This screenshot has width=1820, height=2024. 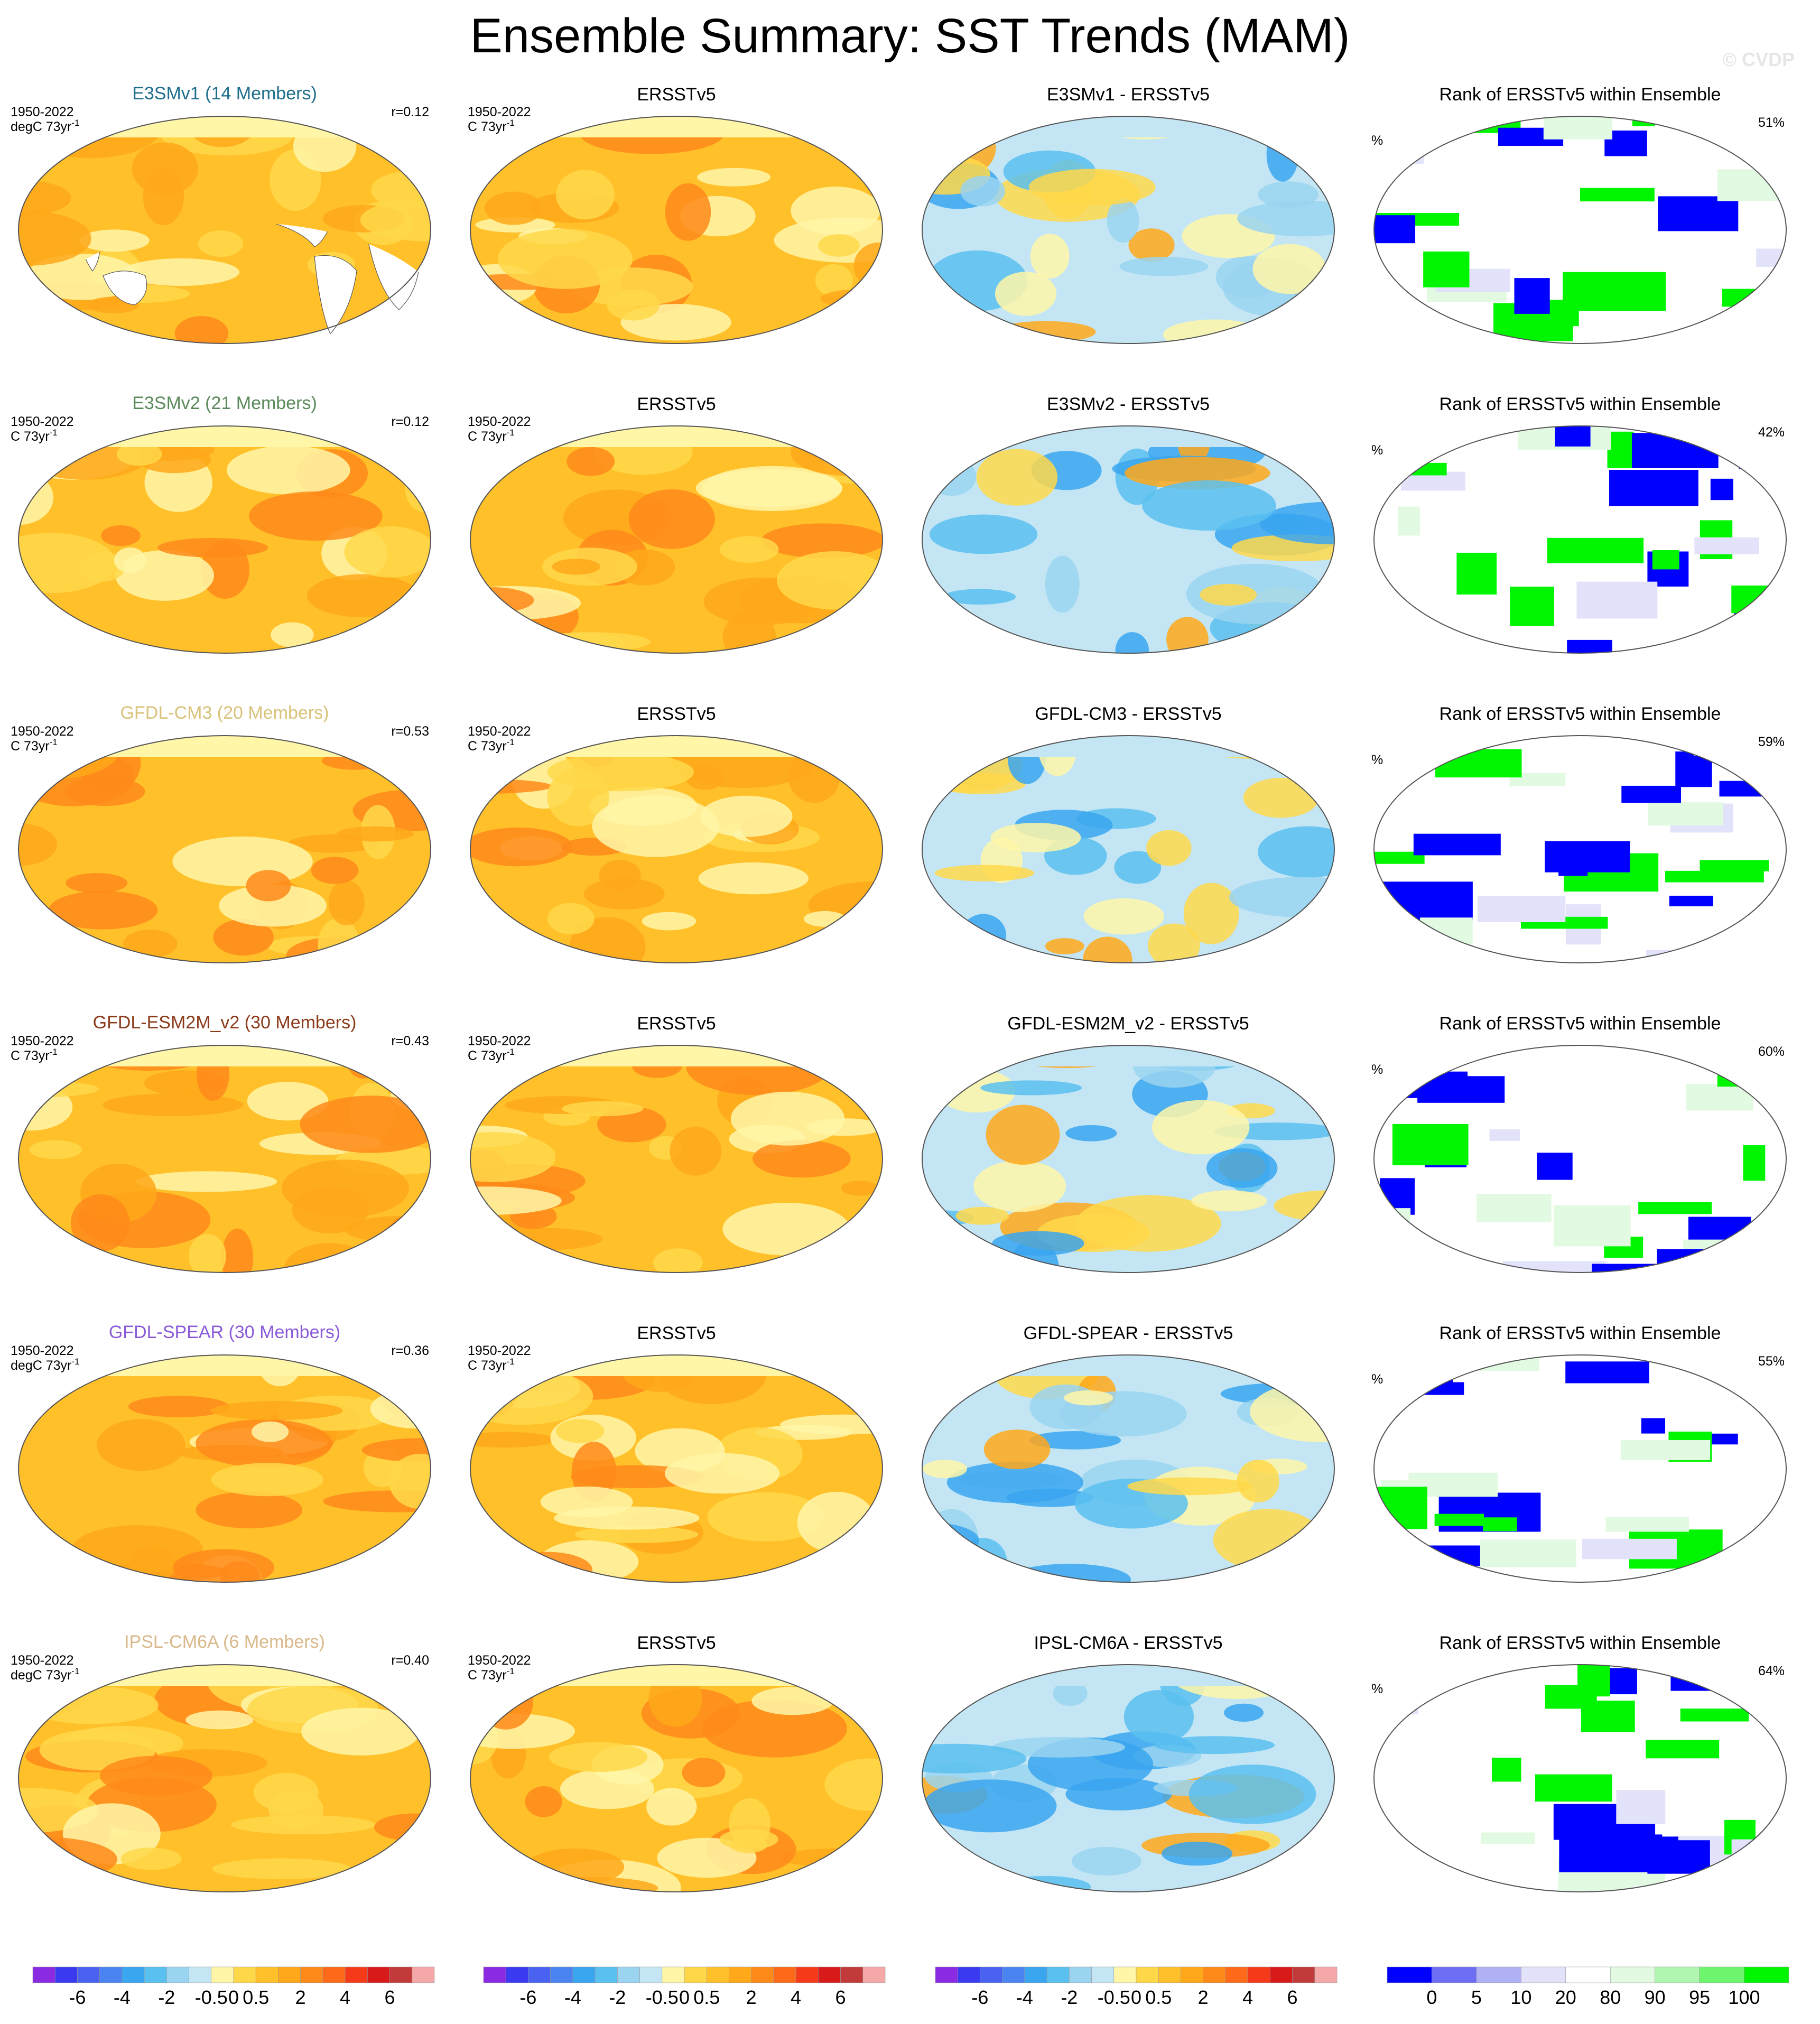 I want to click on colorbar-tick-label: 10, so click(x=1520, y=1997).